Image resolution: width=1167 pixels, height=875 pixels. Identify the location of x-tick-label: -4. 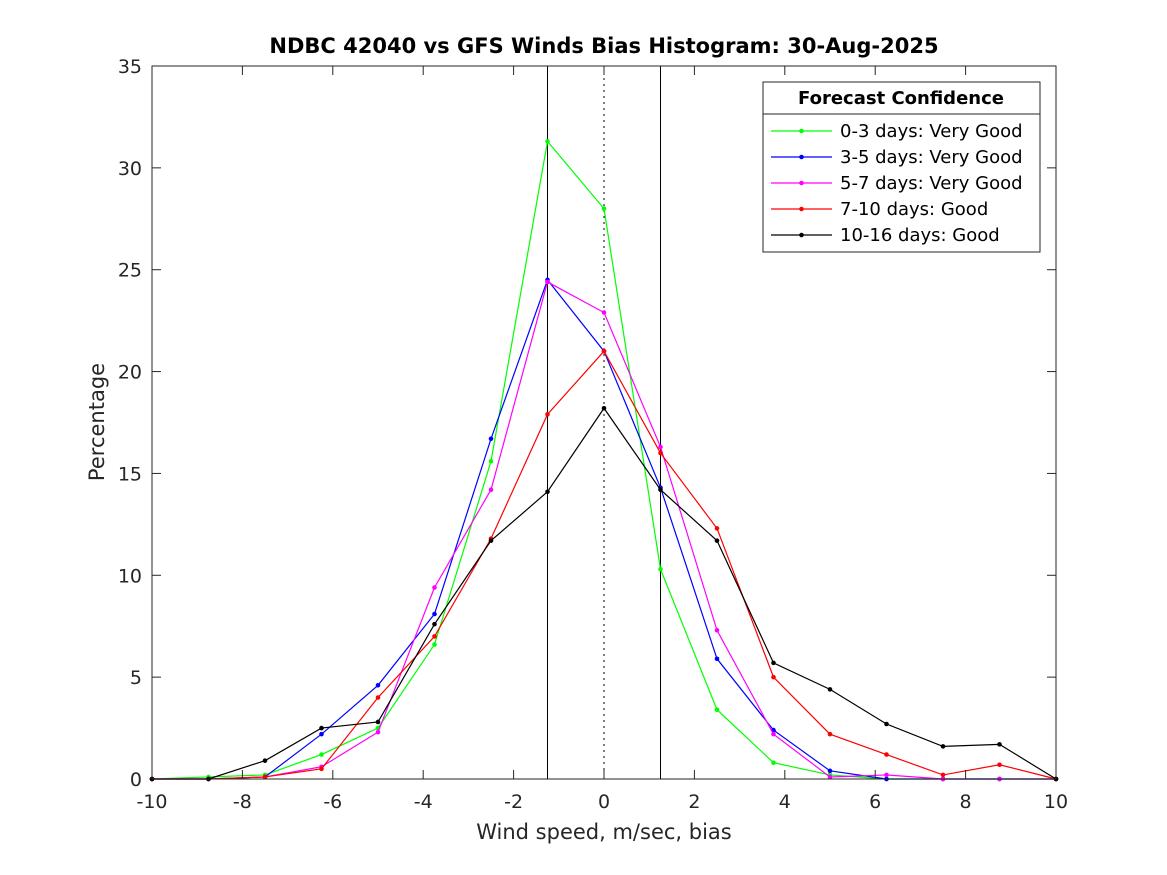
(423, 802).